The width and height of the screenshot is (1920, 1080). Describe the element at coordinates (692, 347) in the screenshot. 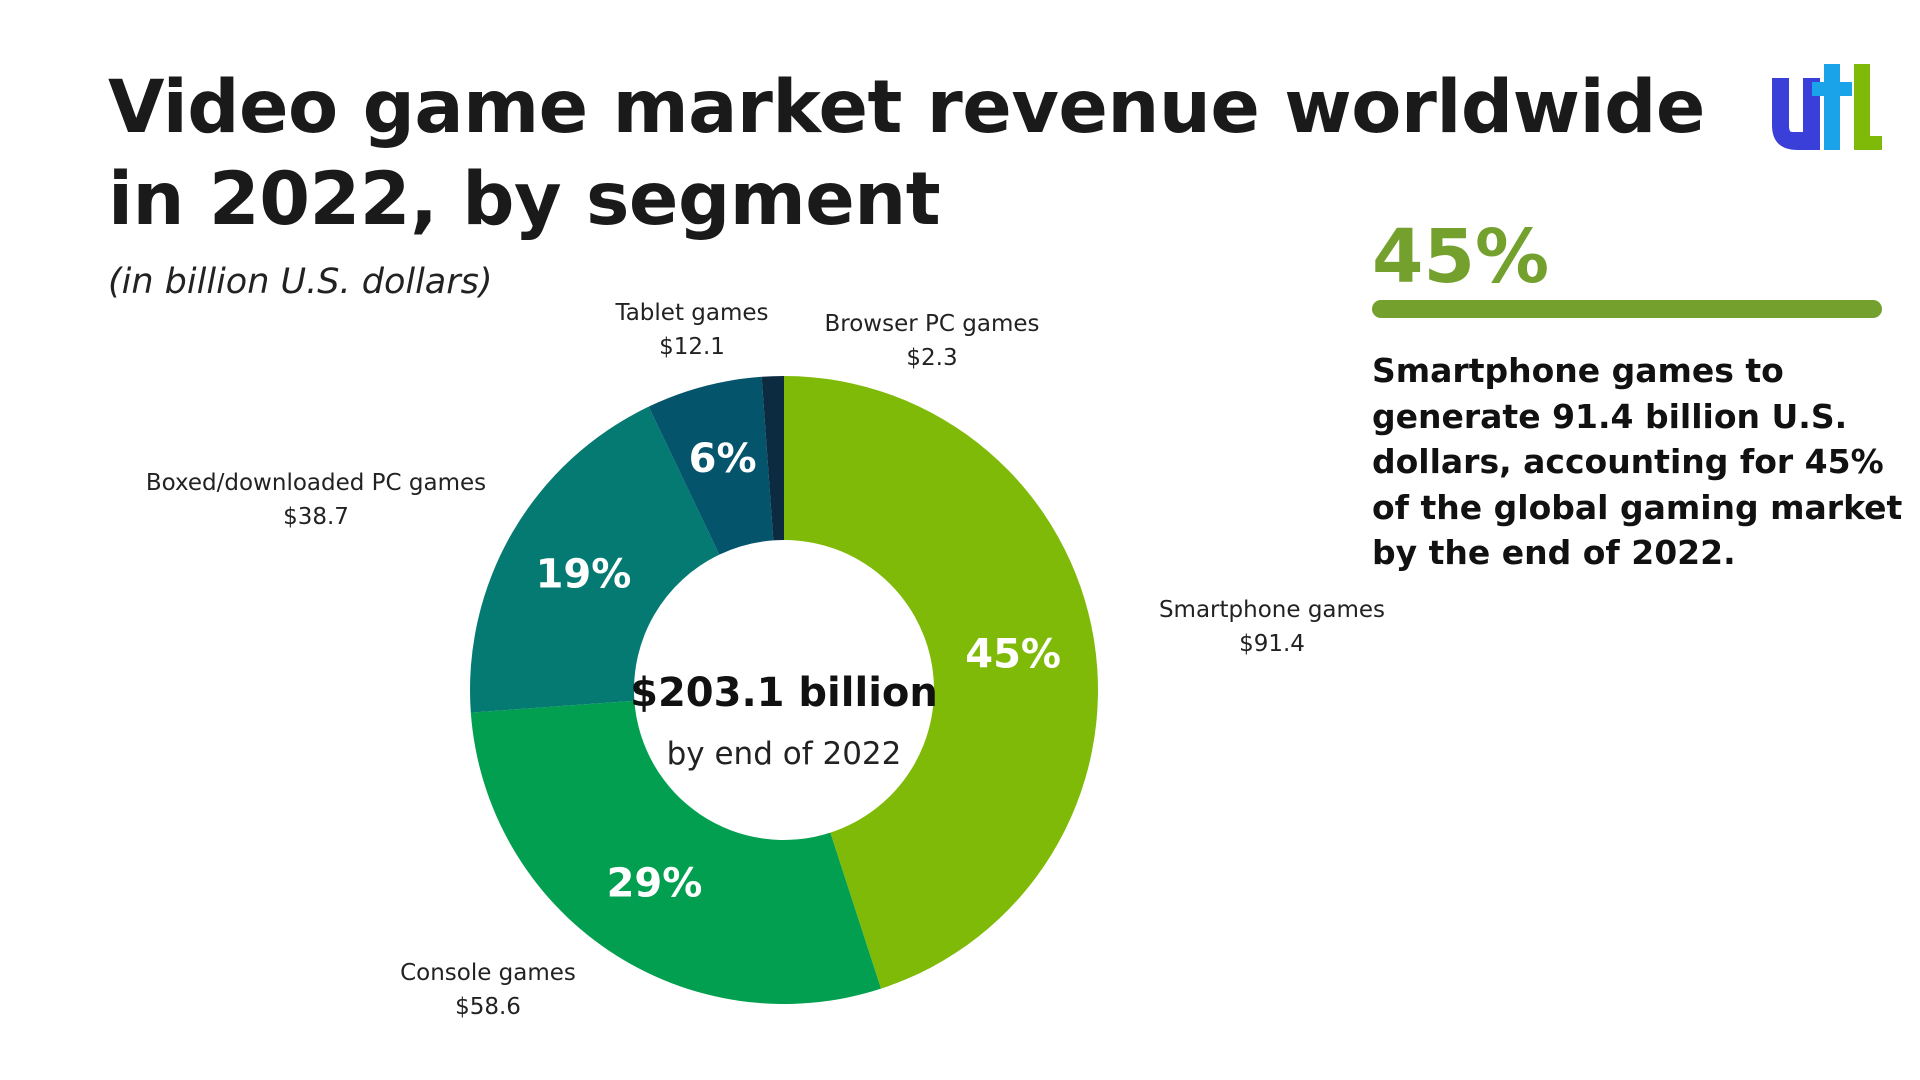

I see `category-value-label: $12.1` at that location.